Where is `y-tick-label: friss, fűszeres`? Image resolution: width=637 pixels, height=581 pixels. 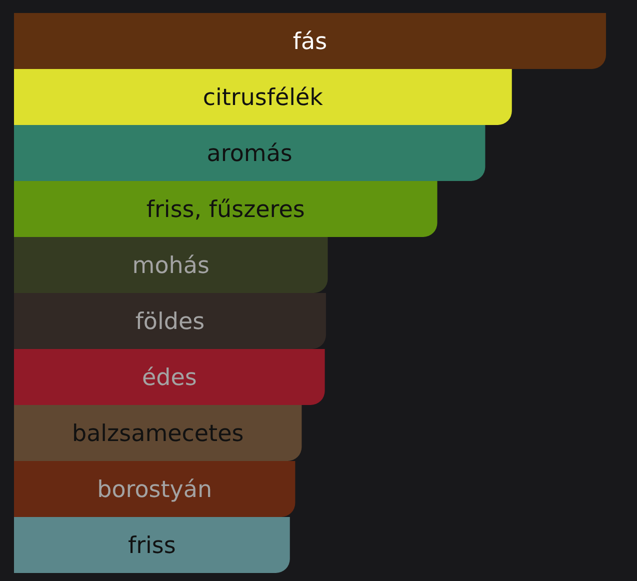
y-tick-label: friss, fűszeres is located at coordinates (225, 210).